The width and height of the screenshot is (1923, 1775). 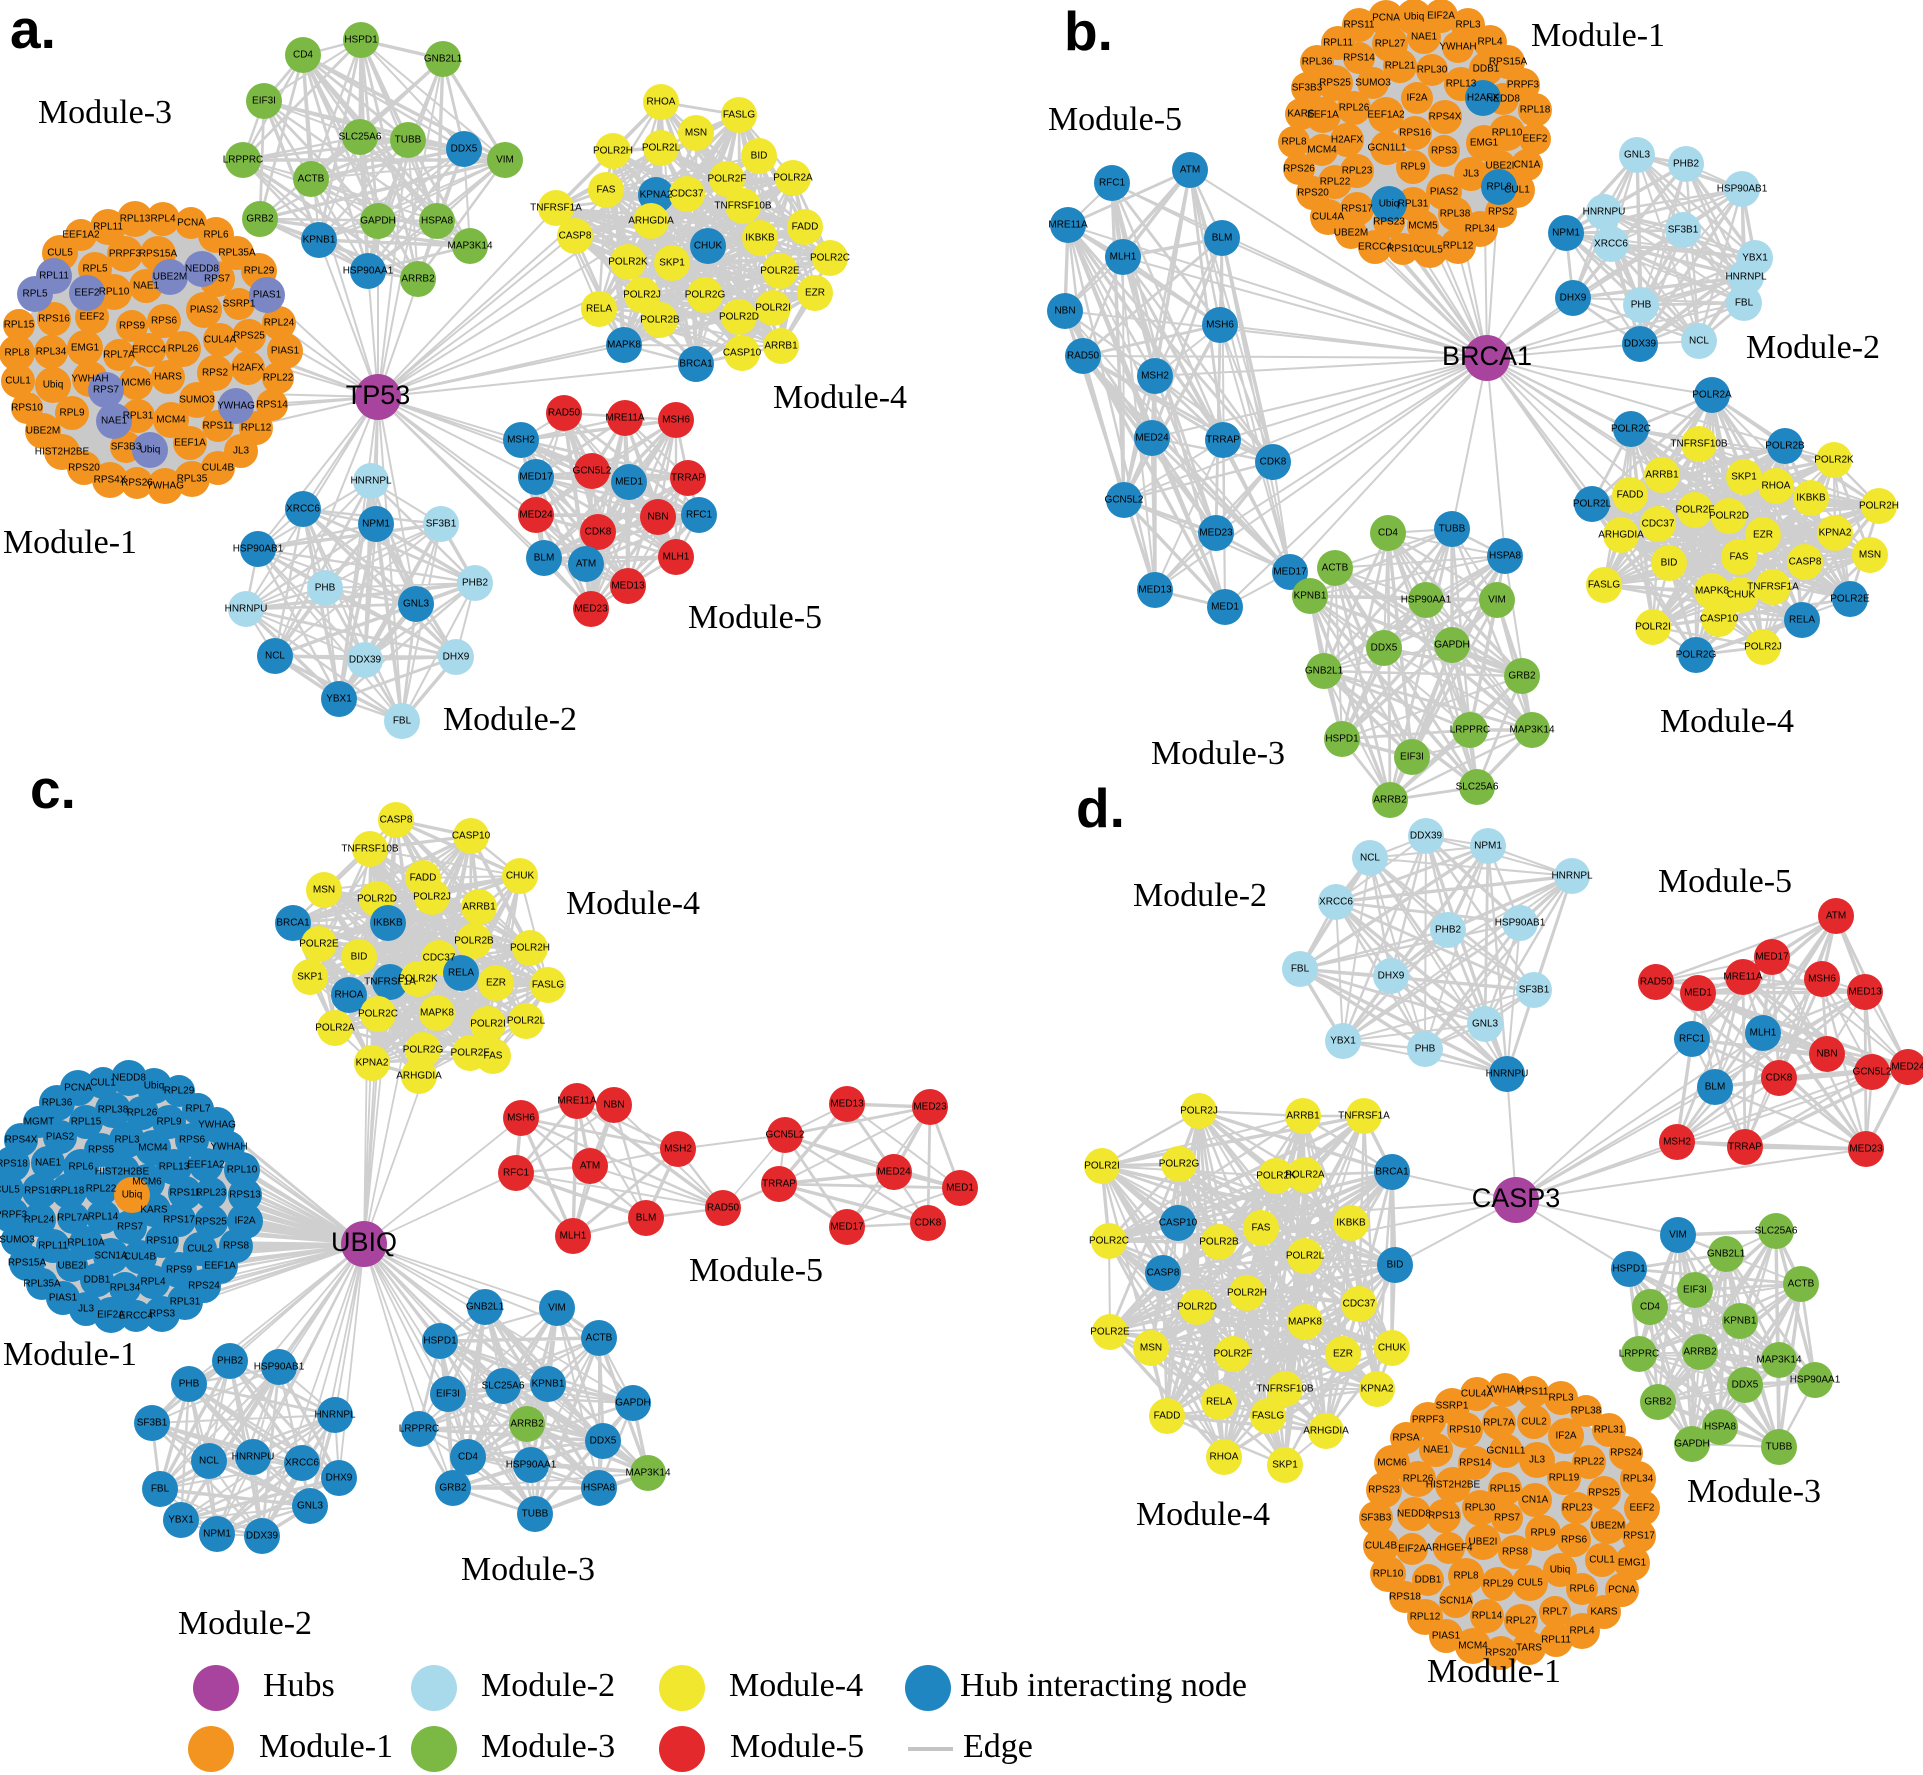 What do you see at coordinates (796, 1685) in the screenshot?
I see `svg-text: Module-4` at bounding box center [796, 1685].